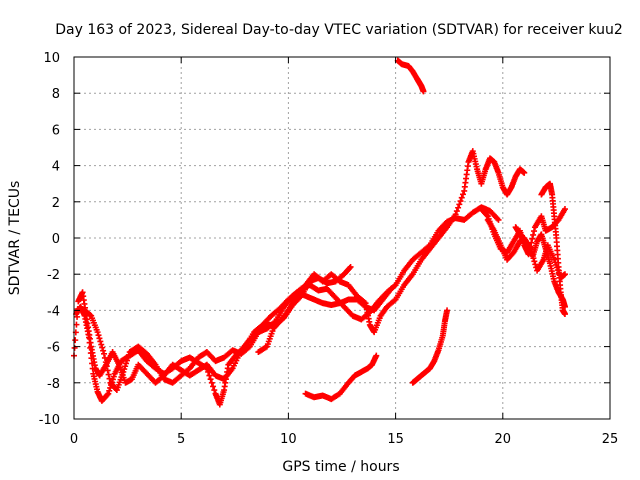 The height and width of the screenshot is (480, 640). Describe the element at coordinates (344, 439) in the screenshot. I see `x-tick-labels: 0 5 10 15 20 25` at that location.